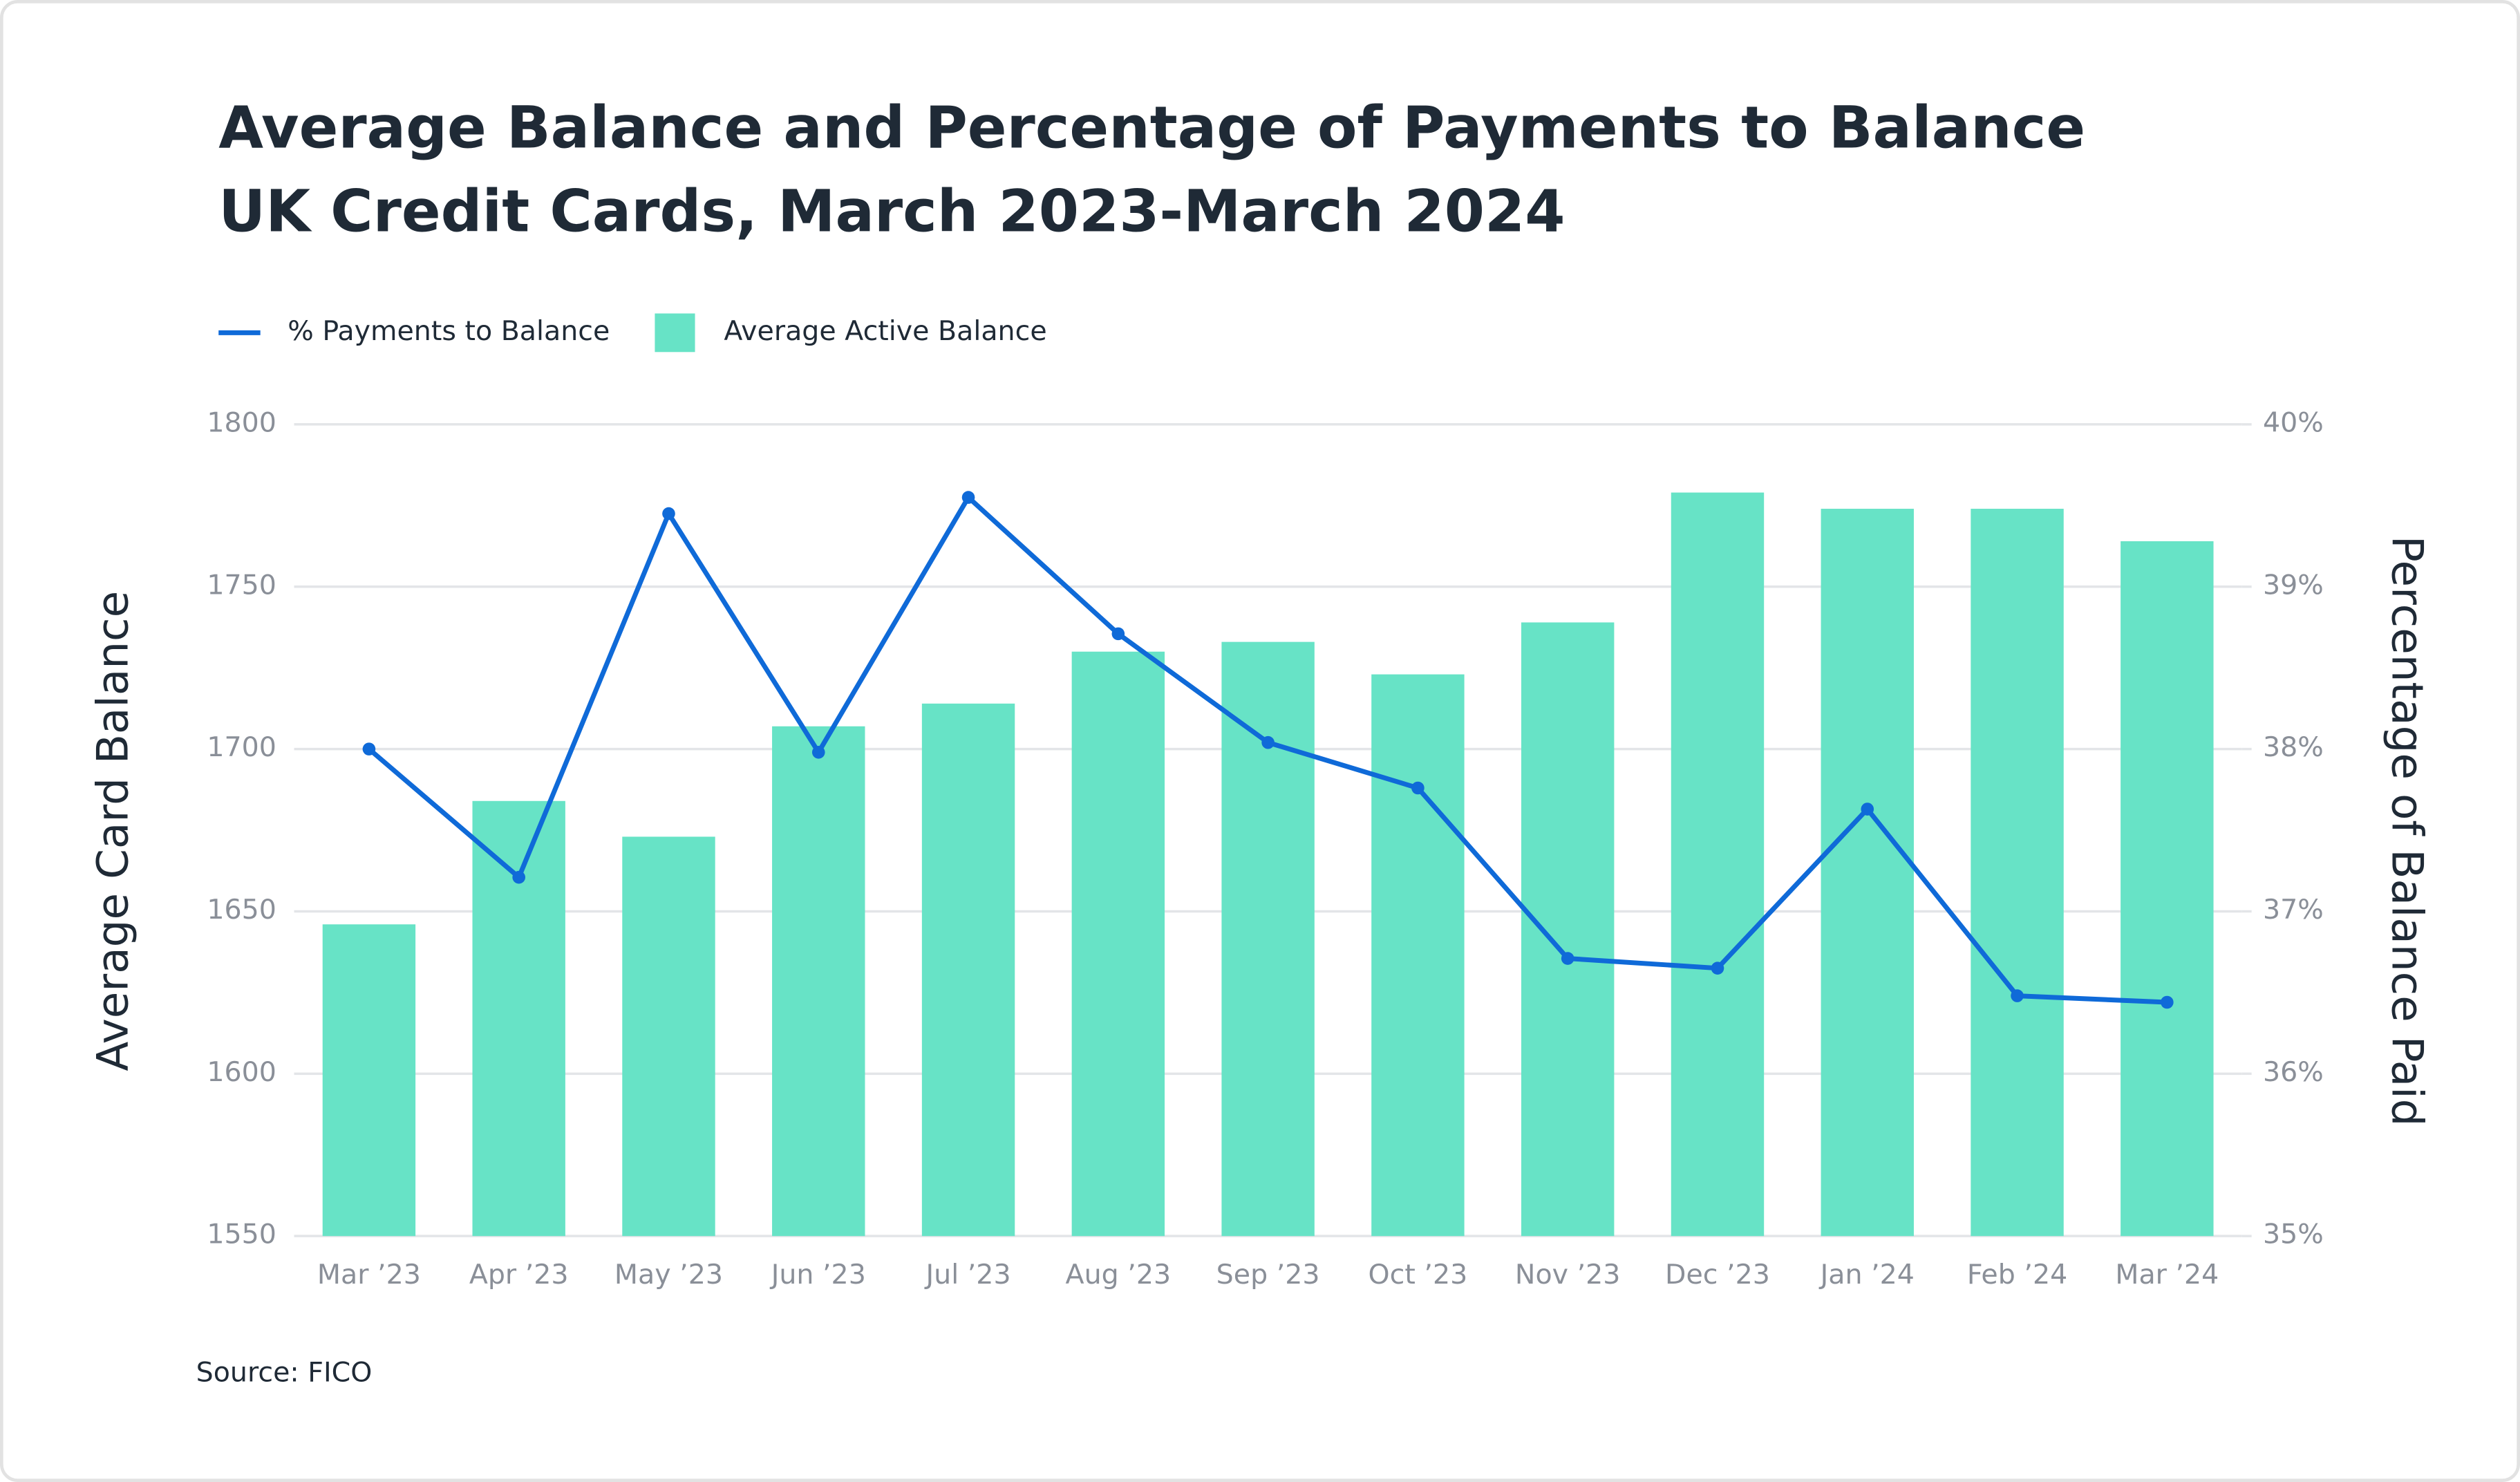 Image resolution: width=2520 pixels, height=1482 pixels. Describe the element at coordinates (241, 910) in the screenshot. I see `y-tick-label: 1650` at that location.